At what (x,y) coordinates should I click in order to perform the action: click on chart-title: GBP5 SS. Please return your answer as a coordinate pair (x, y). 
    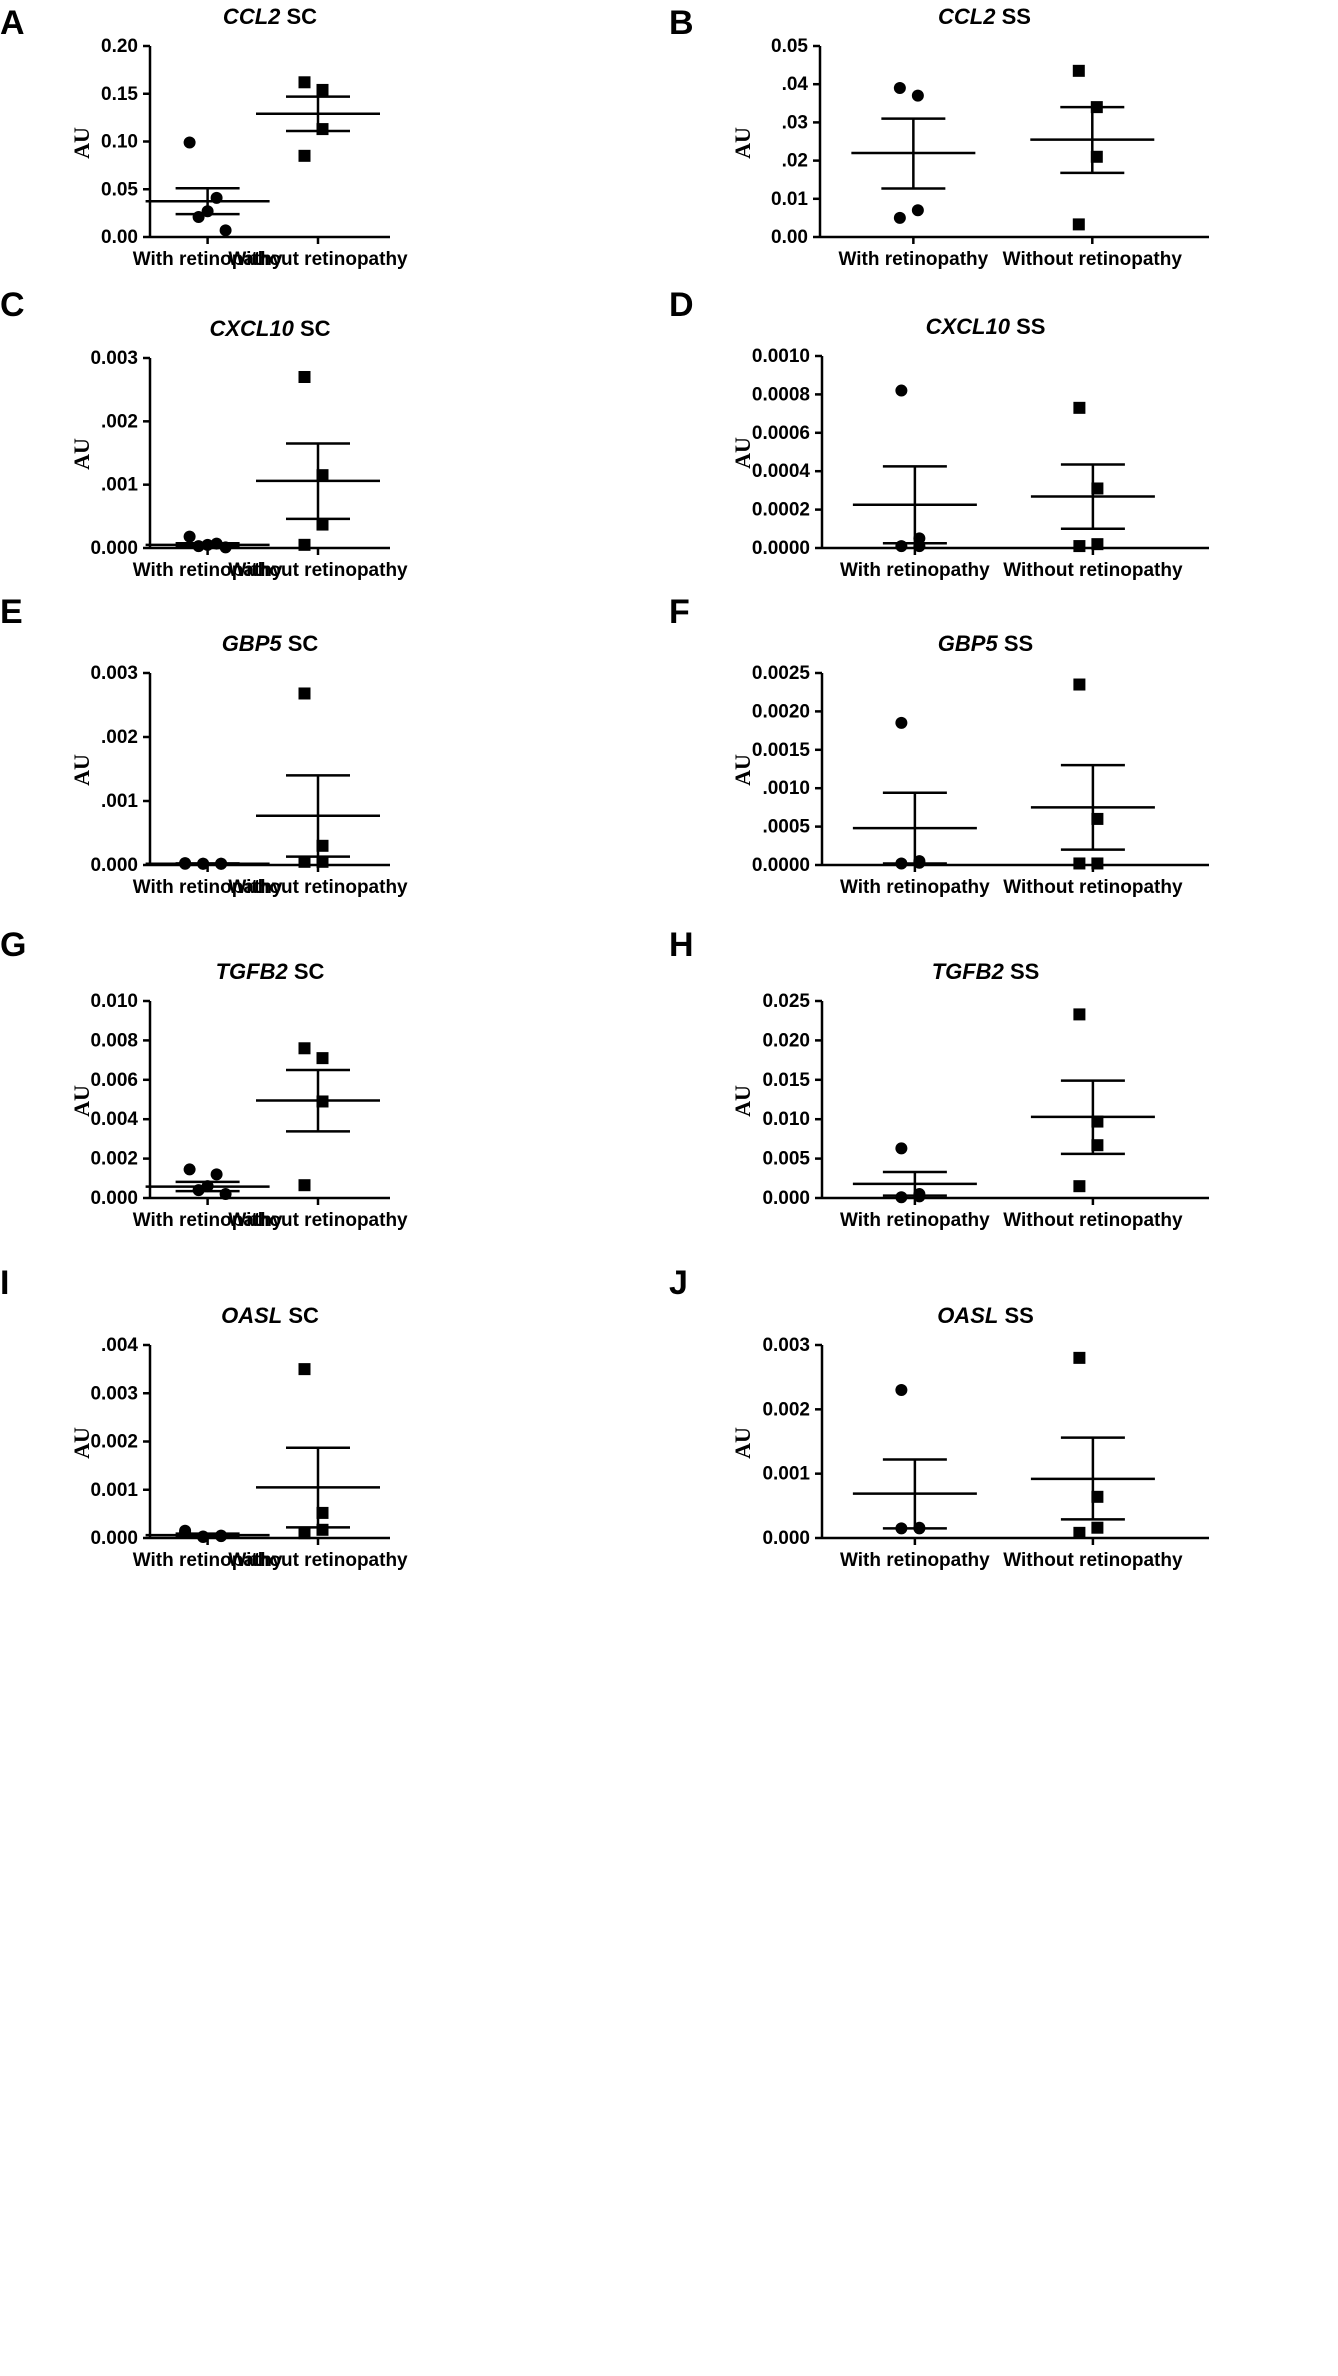
    Looking at the image, I should click on (985, 644).